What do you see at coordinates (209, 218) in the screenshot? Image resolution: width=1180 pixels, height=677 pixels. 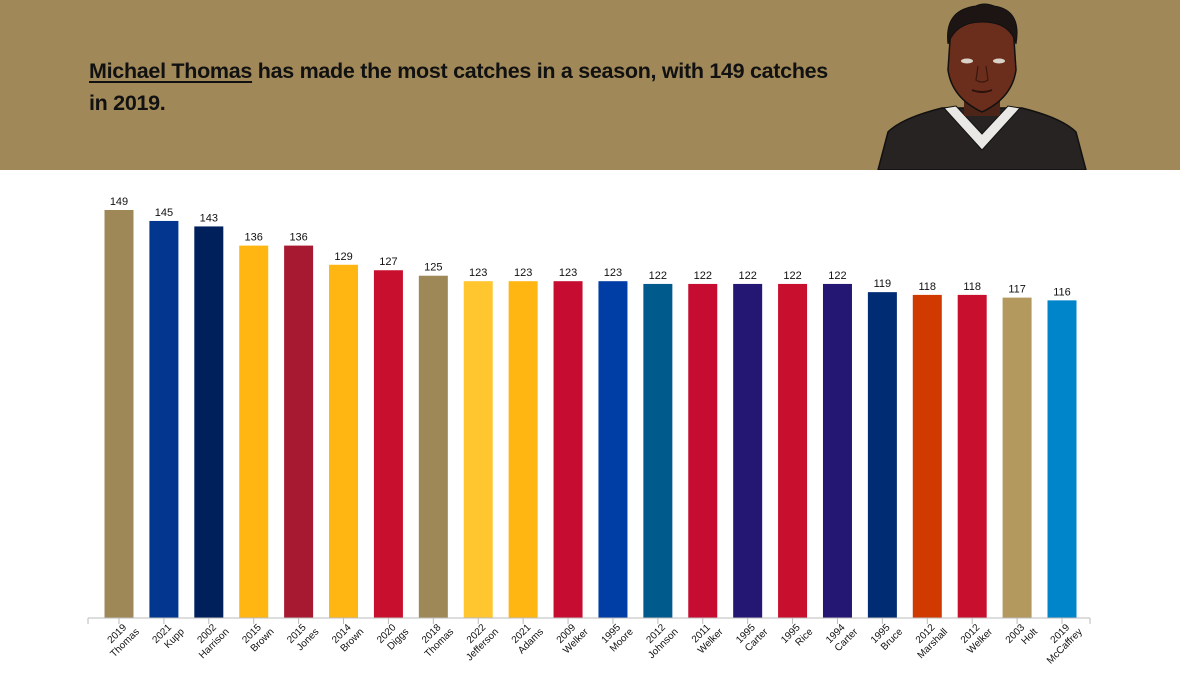 I see `bar-value-label: 143` at bounding box center [209, 218].